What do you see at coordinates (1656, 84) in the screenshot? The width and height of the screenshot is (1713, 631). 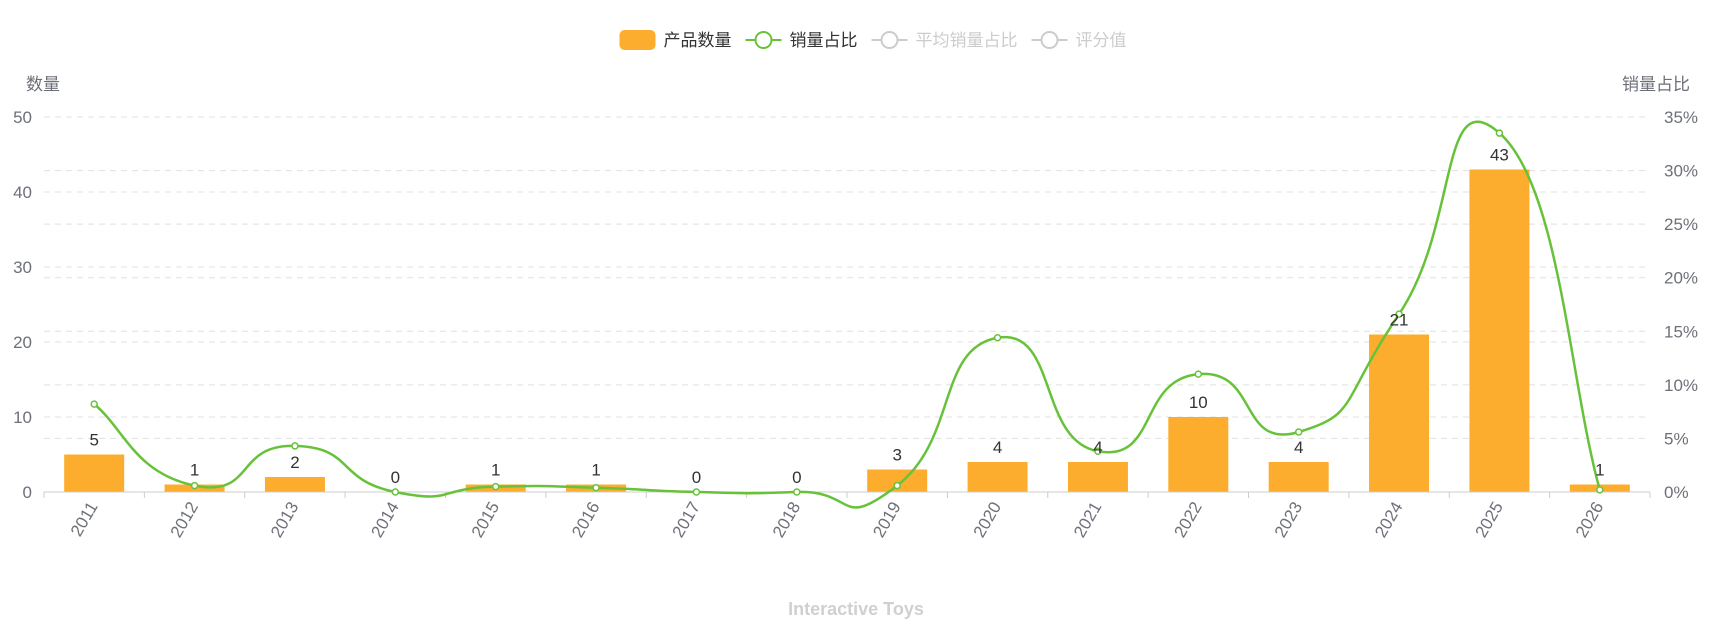 I see `right-axis-title: 销量占比` at bounding box center [1656, 84].